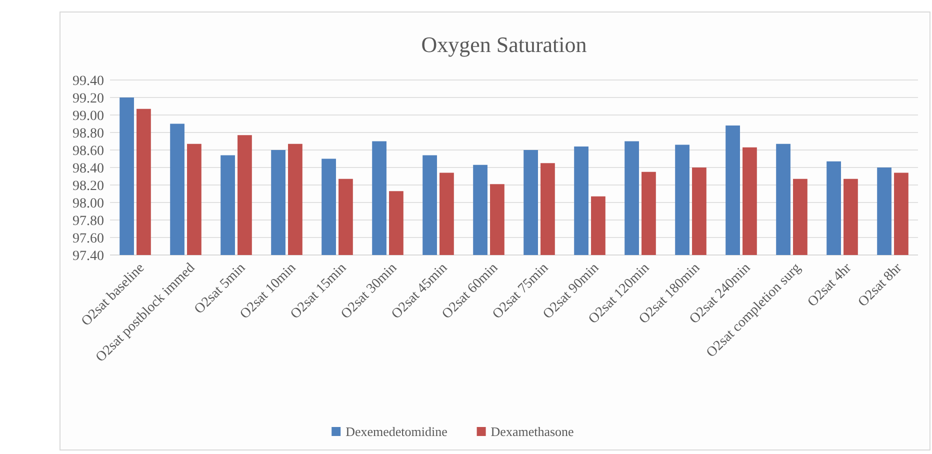 This screenshot has width=932, height=454. I want to click on y-tick-label: 97.60, so click(88, 238).